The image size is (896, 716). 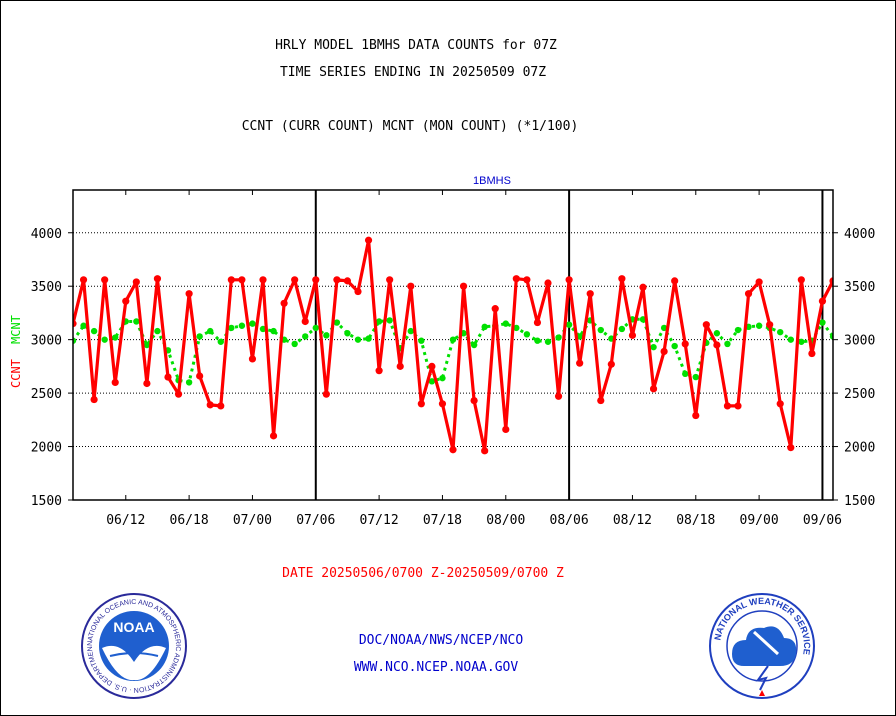 What do you see at coordinates (46, 287) in the screenshot?
I see `y-tick-label-left: 3500` at bounding box center [46, 287].